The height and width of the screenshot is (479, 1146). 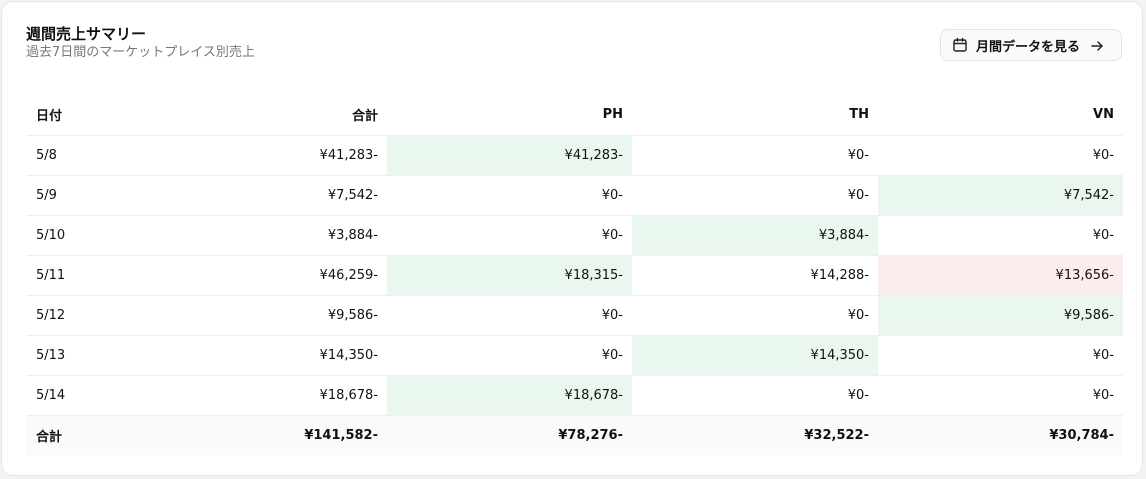 I want to click on cell-vn: ¥9,586-, so click(x=1000, y=315).